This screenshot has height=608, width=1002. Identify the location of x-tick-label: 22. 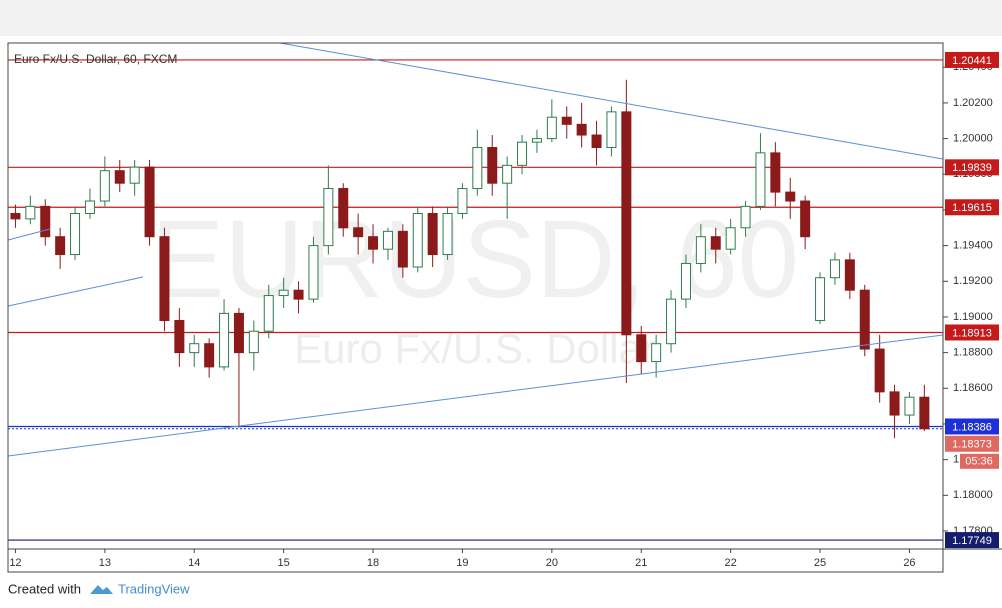
(731, 563).